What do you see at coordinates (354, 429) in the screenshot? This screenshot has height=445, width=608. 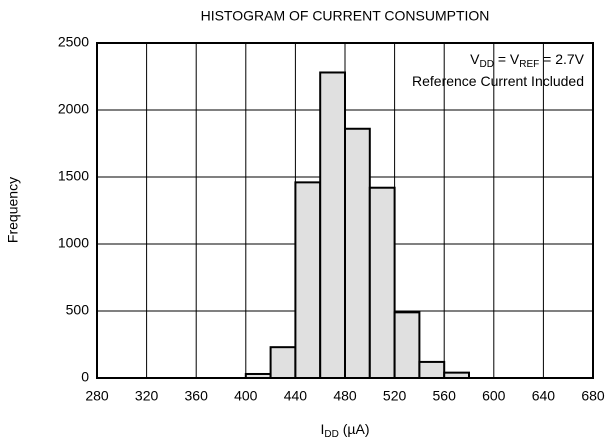 I see `x-axis-label-part: (µA)` at bounding box center [354, 429].